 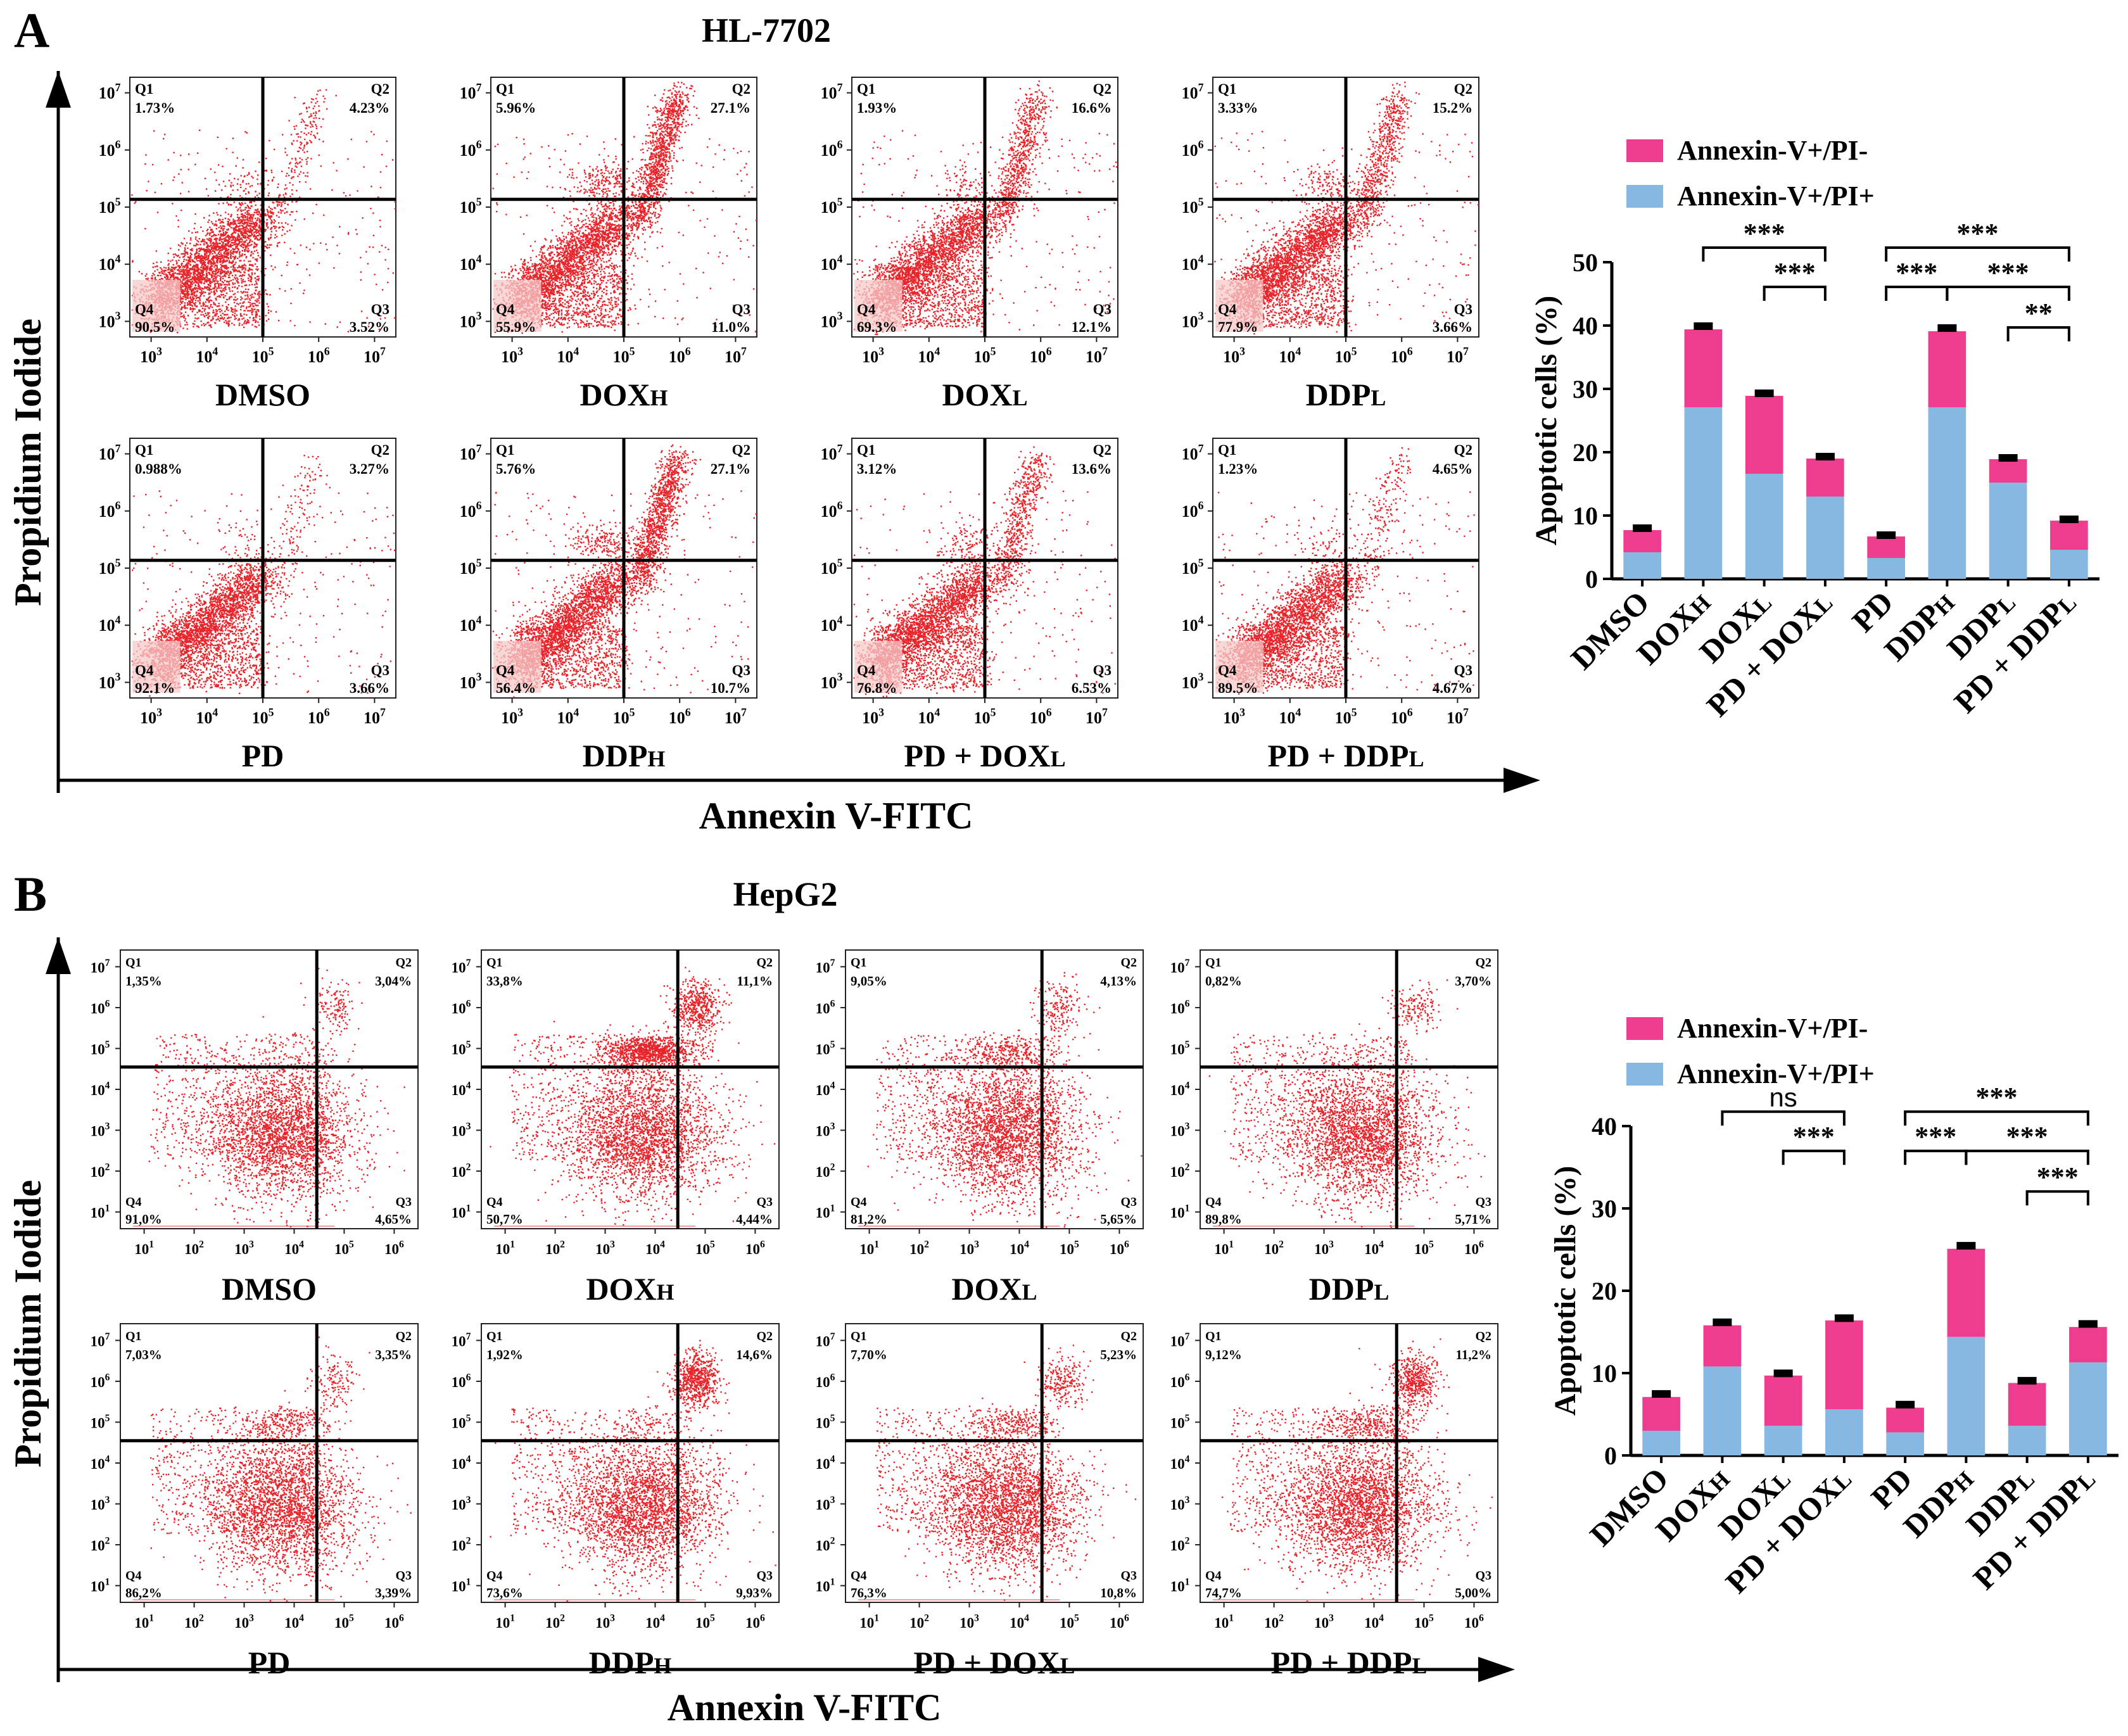 What do you see at coordinates (1452, 469) in the screenshot?
I see `q2-value: 4.65%` at bounding box center [1452, 469].